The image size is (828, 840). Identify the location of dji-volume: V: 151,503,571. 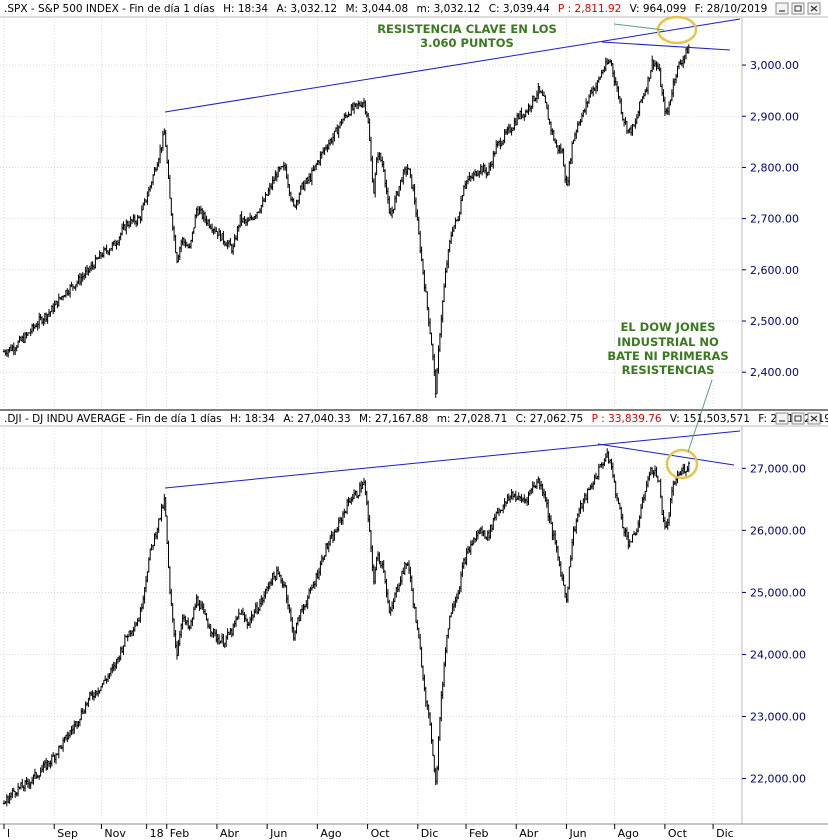
(710, 419).